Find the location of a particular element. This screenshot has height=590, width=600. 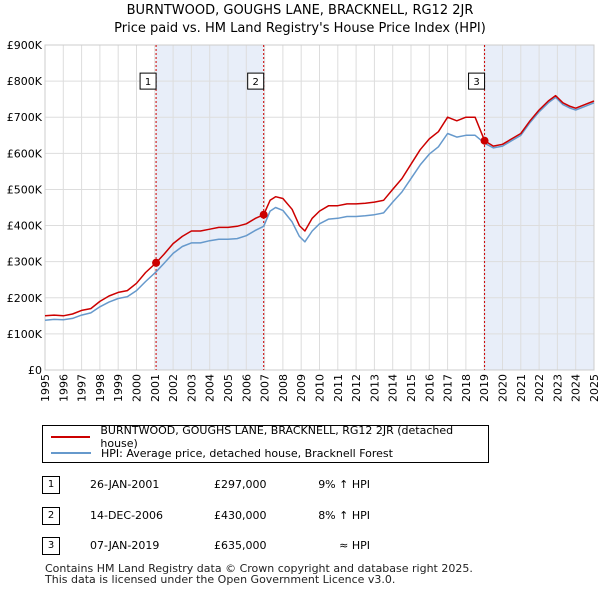

sale-hpi-diff: 8% ↑ HPI is located at coordinates (344, 515).